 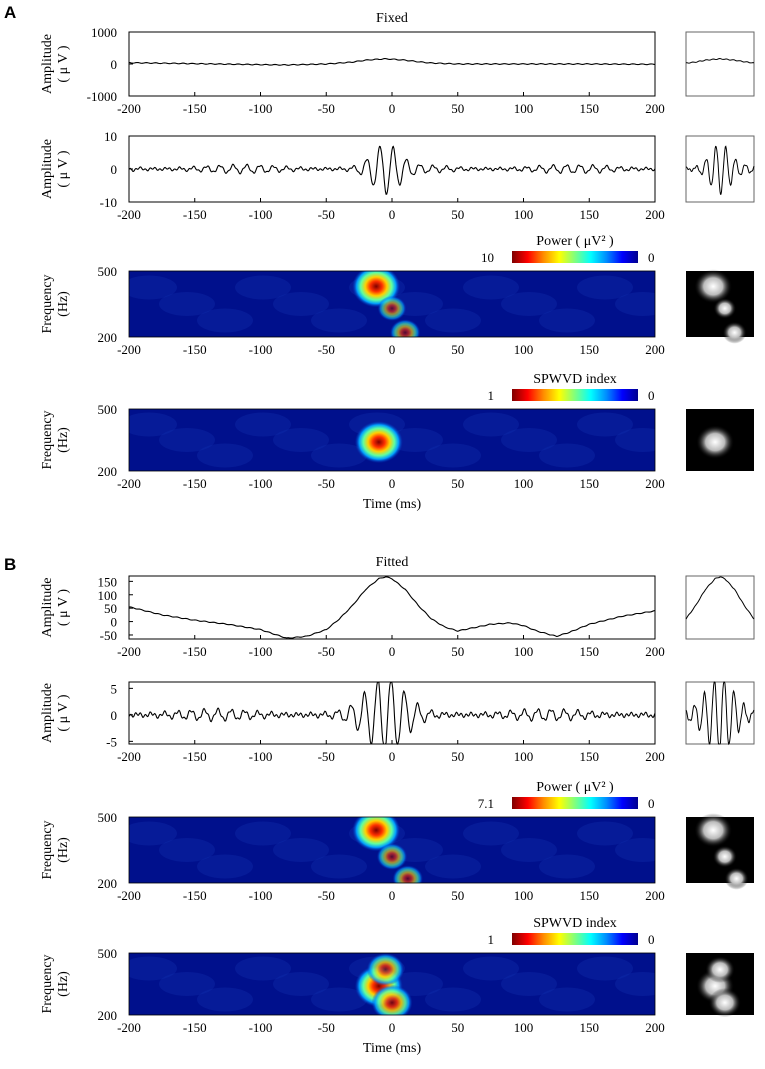 What do you see at coordinates (651, 803) in the screenshot?
I see `colorbar-min-label: 0` at bounding box center [651, 803].